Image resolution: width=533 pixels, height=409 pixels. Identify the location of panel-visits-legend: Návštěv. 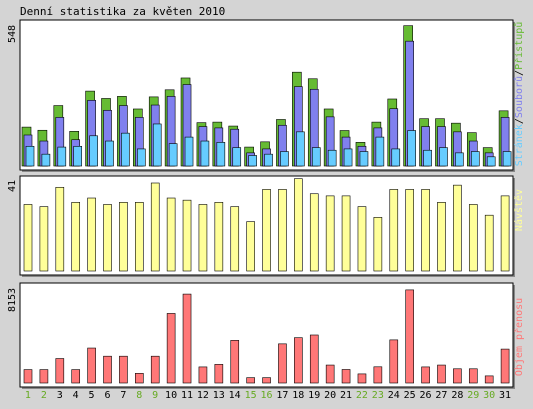
(519, 210).